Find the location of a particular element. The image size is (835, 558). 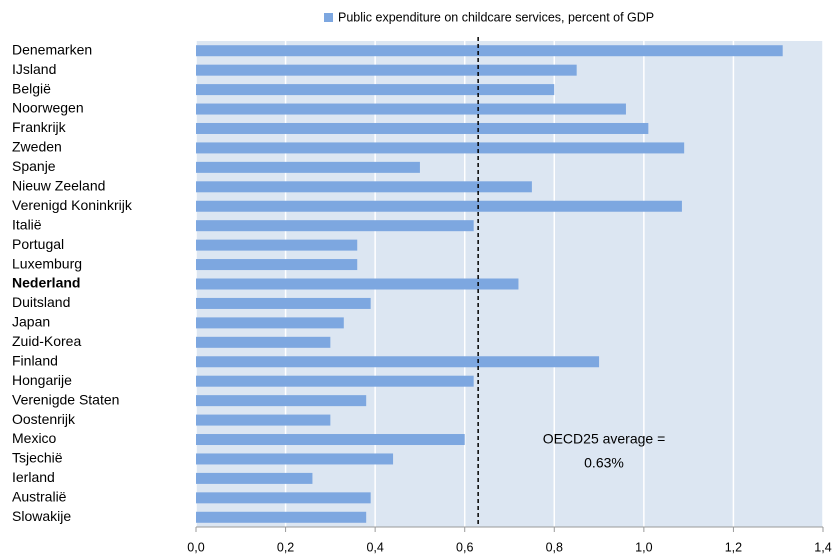

y-tick-label: Verenigde Staten is located at coordinates (65, 399).